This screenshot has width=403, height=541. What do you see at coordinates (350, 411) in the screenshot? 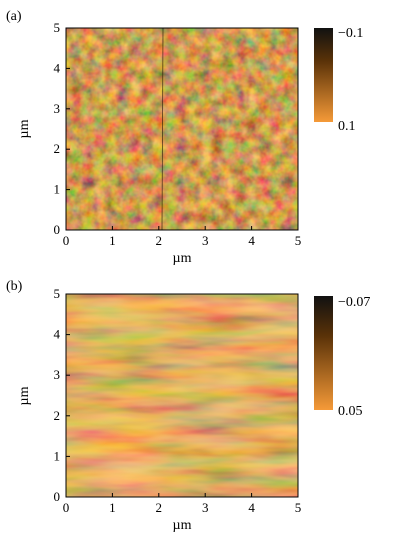
I see `panel-b-colorbar-min-label: 0.05` at bounding box center [350, 411].